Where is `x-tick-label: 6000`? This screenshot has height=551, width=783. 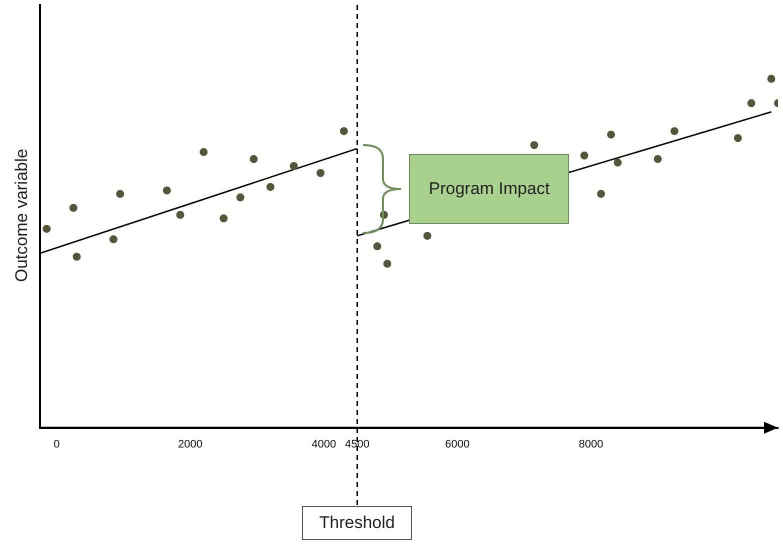
x-tick-label: 6000 is located at coordinates (457, 444).